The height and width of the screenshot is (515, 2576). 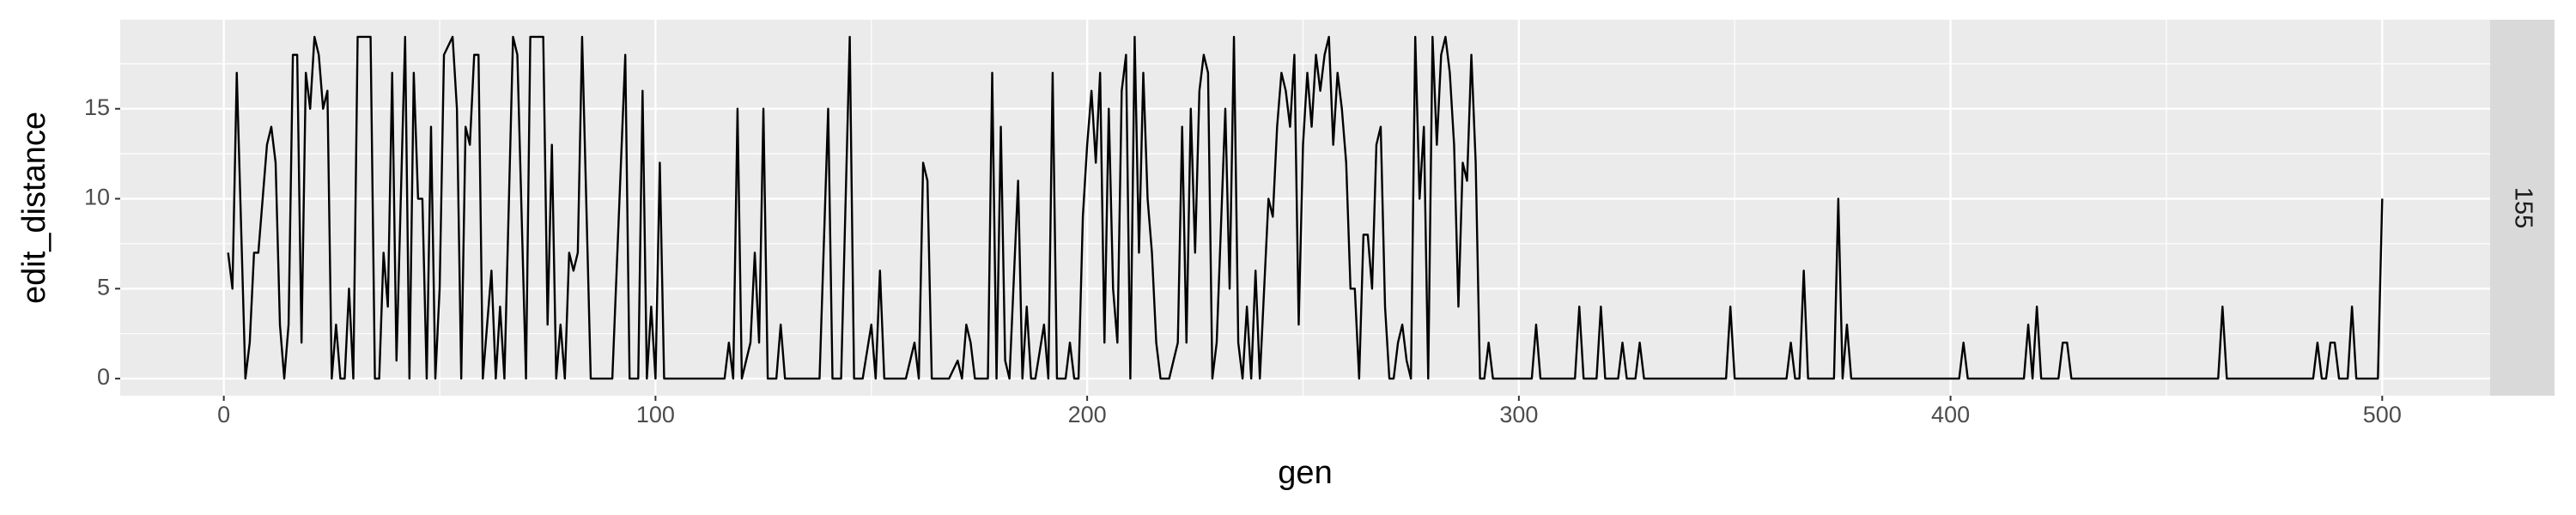 I want to click on y-tick-label: 5, so click(x=104, y=287).